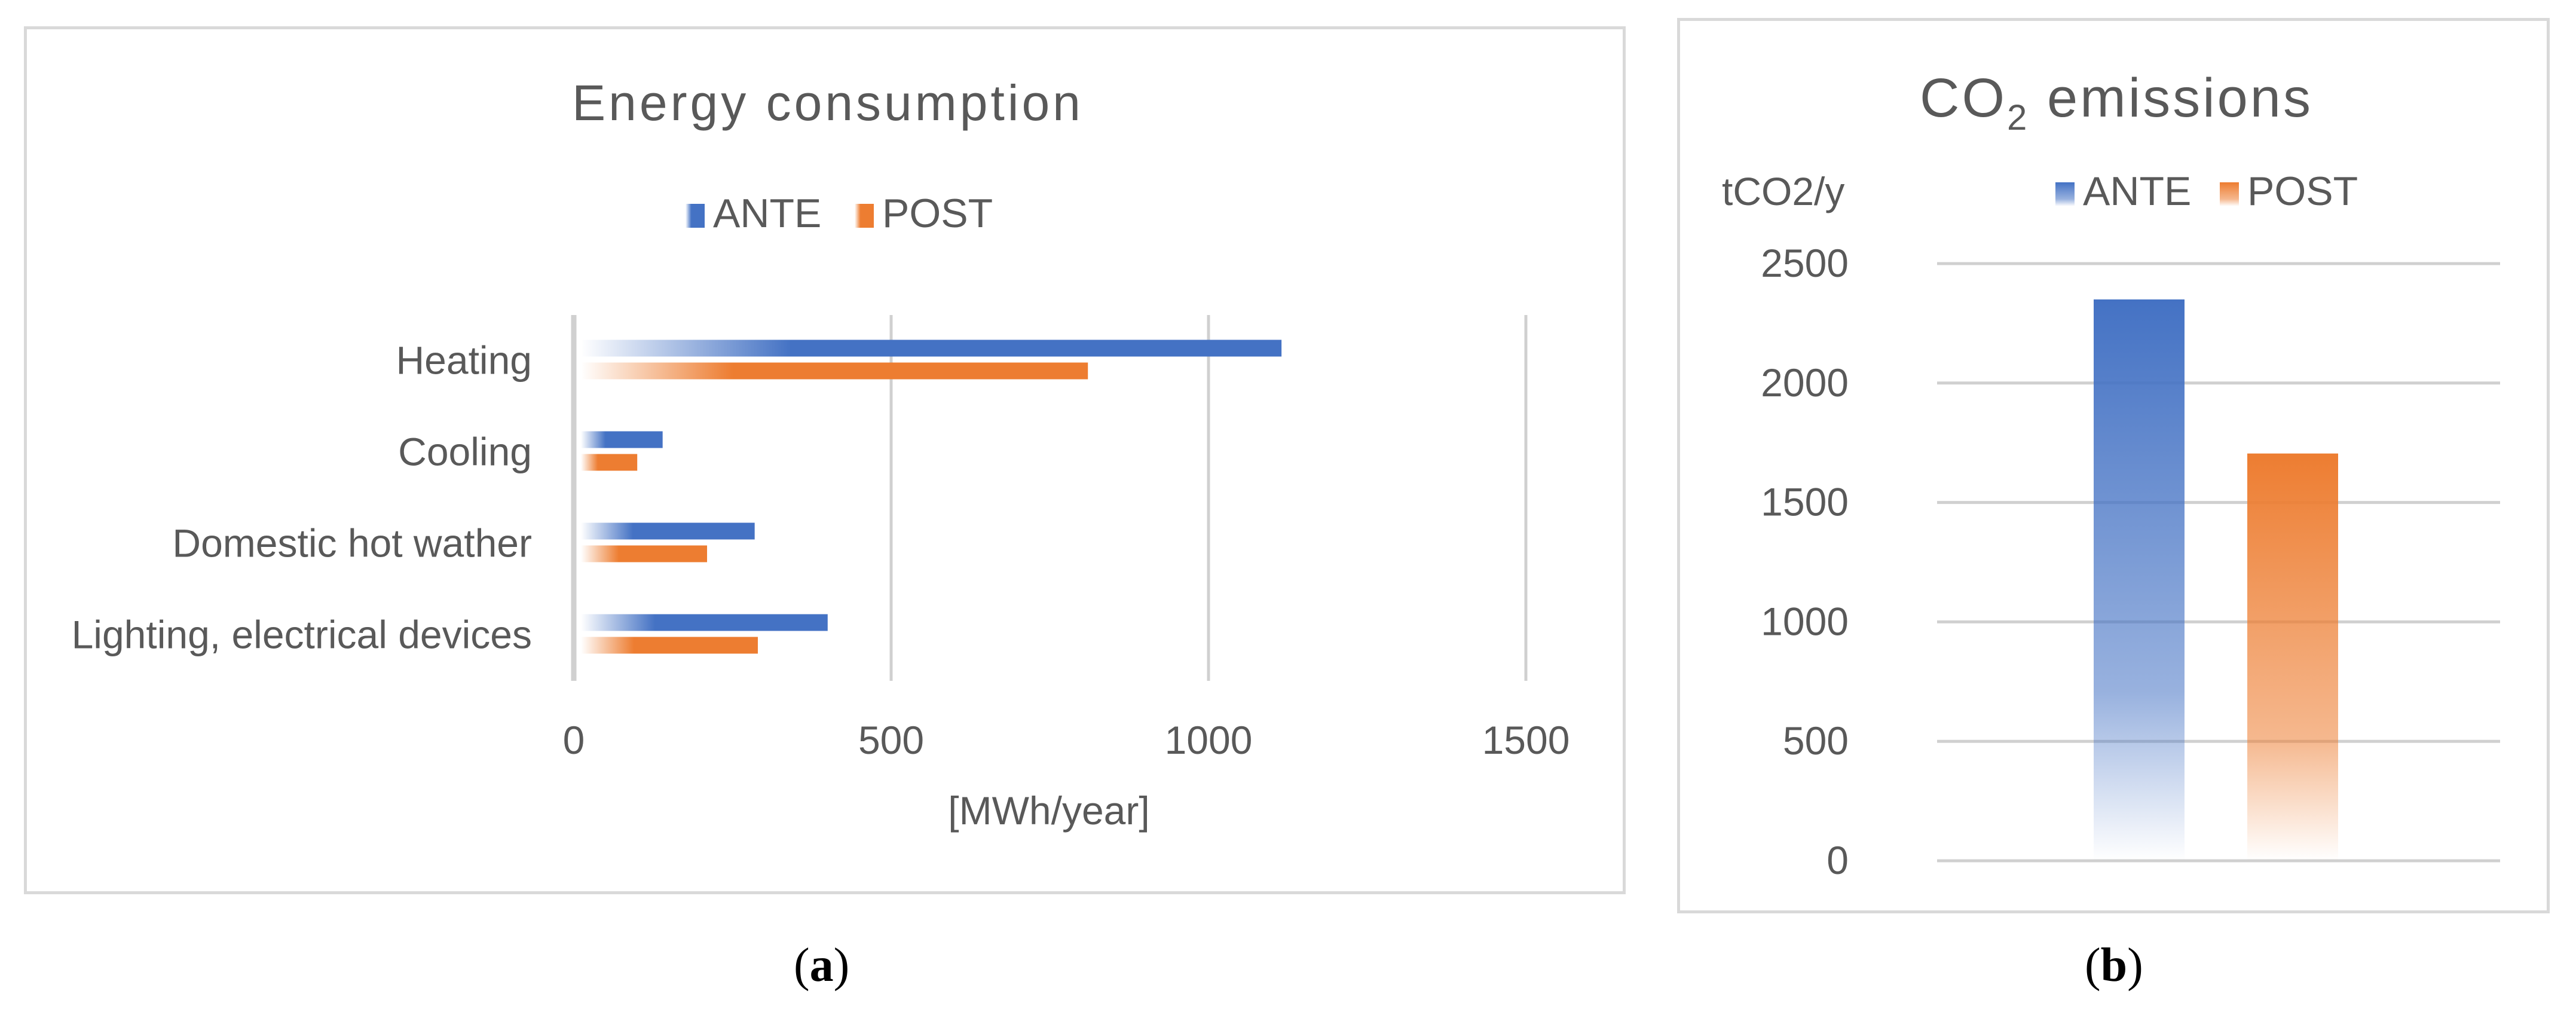 The height and width of the screenshot is (1009, 2576). Describe the element at coordinates (2229, 194) in the screenshot. I see `legend-swatch-b-post` at that location.